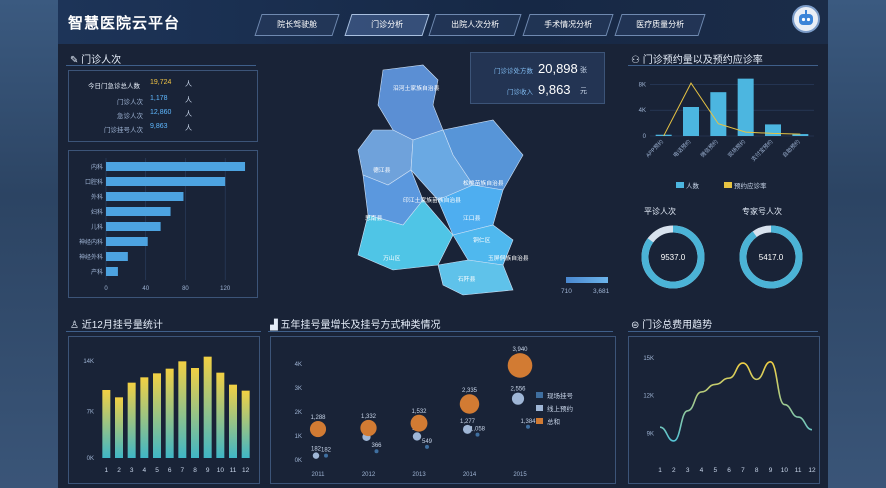  Describe the element at coordinates (275, 325) in the screenshot. I see `chart-icon: ▟` at that location.